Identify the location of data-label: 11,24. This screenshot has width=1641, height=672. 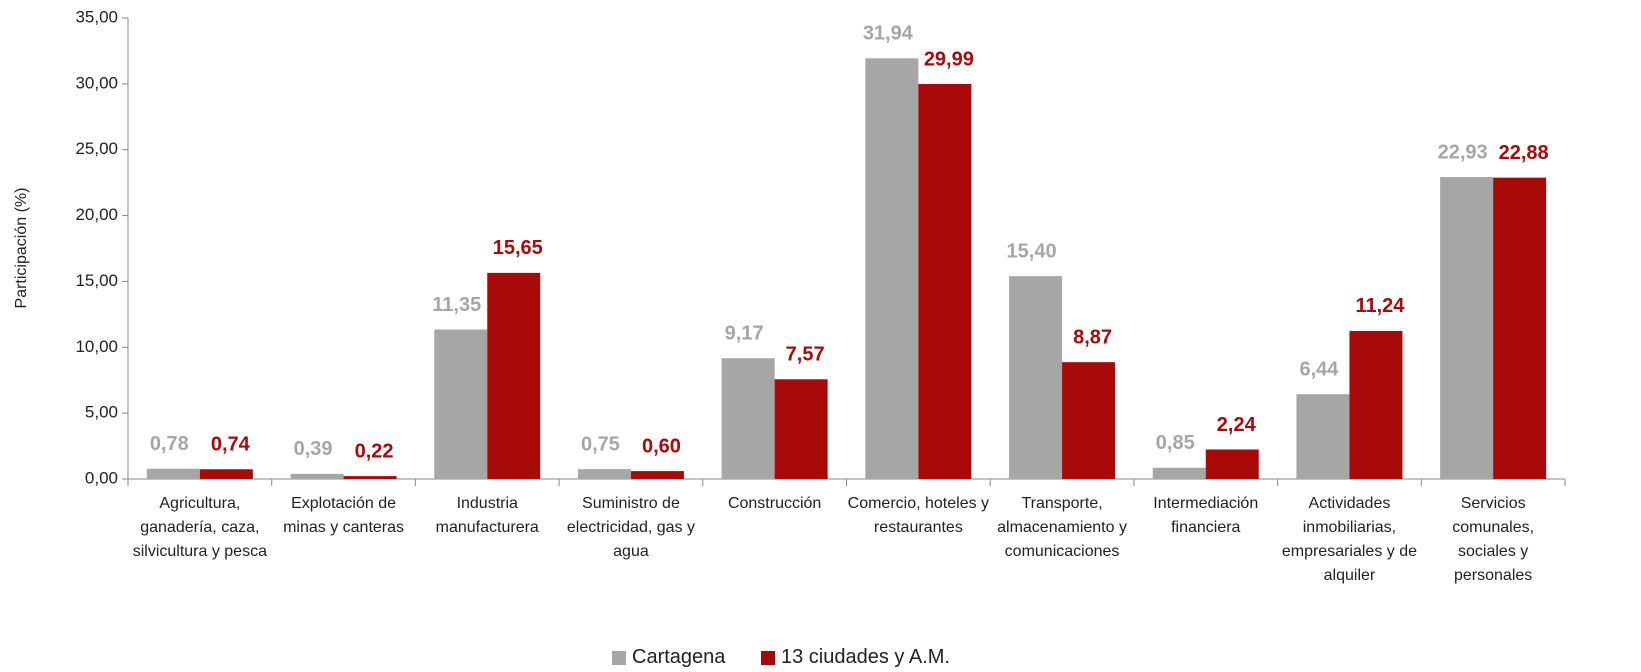
(1380, 306).